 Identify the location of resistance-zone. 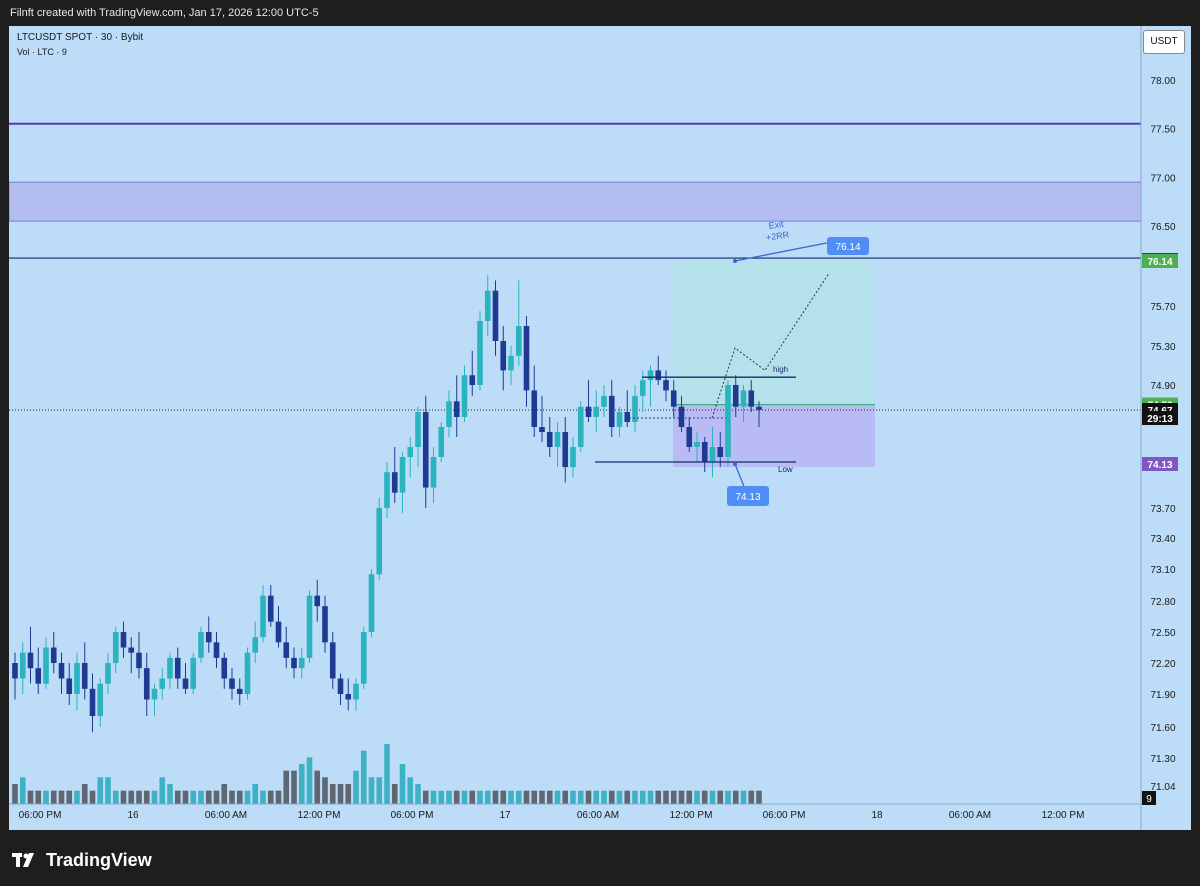
(575, 201).